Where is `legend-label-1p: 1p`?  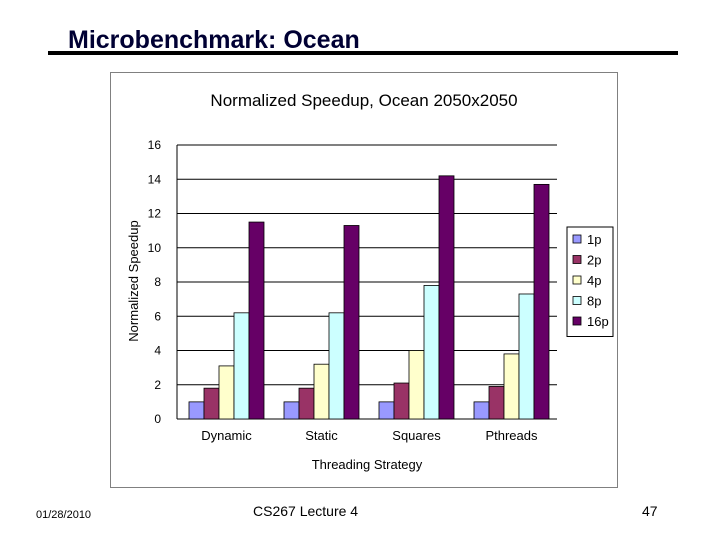 legend-label-1p: 1p is located at coordinates (594, 239).